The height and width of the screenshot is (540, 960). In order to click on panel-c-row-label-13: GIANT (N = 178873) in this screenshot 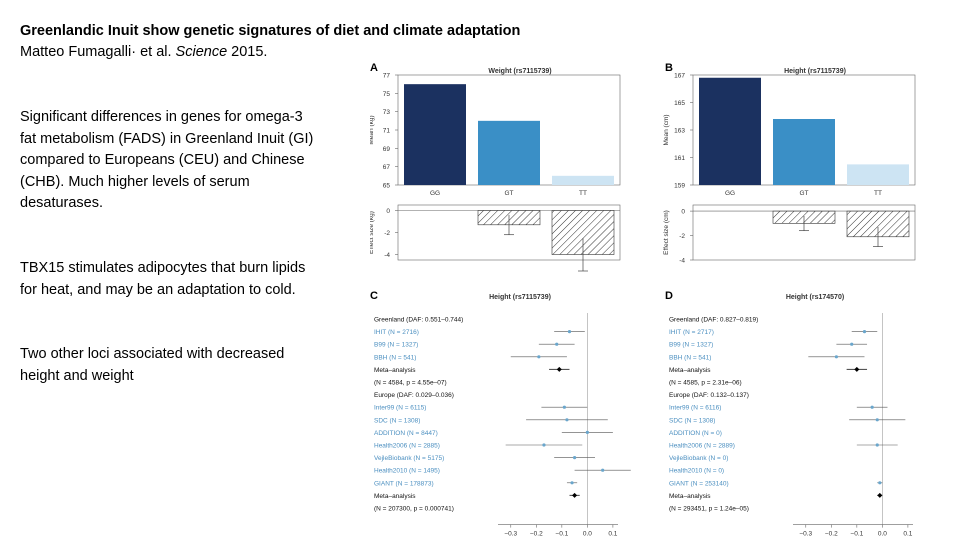, I will do `click(404, 483)`.